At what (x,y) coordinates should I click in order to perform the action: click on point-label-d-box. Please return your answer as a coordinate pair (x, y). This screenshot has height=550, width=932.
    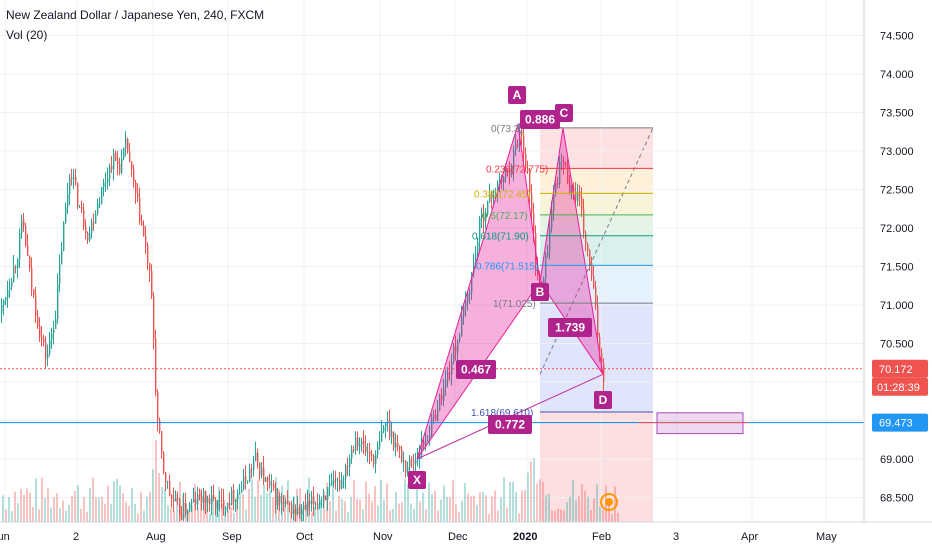
    Looking at the image, I should click on (603, 400).